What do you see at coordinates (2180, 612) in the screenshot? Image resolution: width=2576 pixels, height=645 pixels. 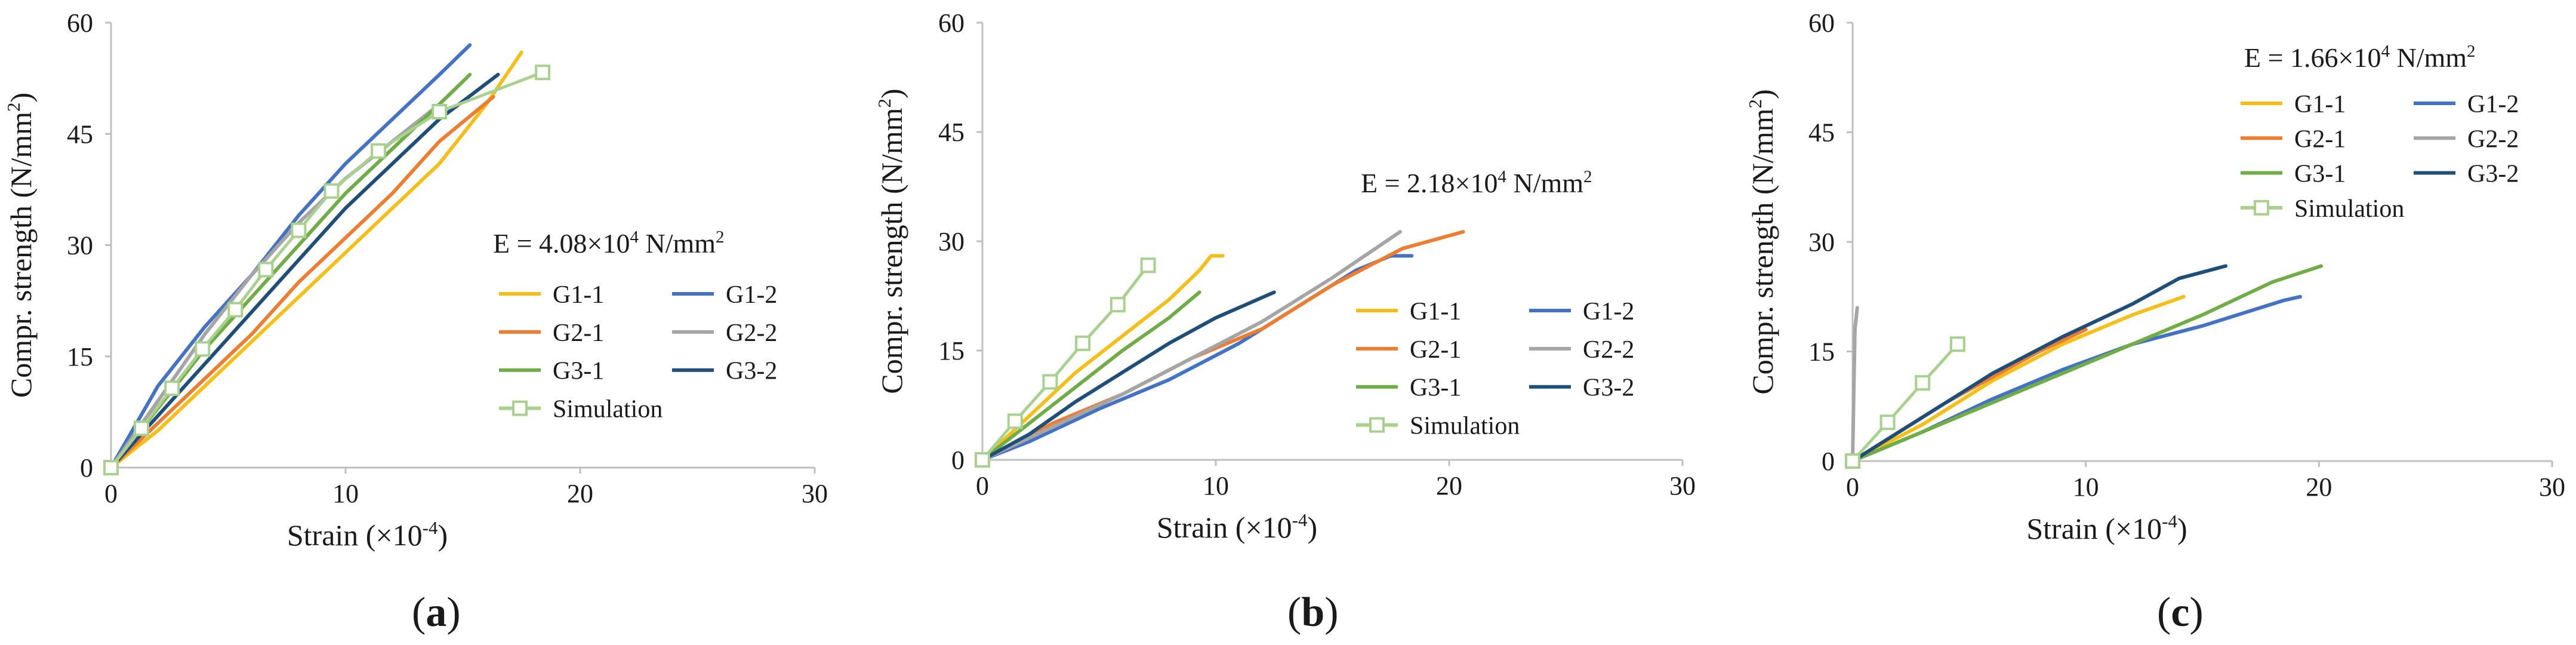 I see `panel-label: (c)` at bounding box center [2180, 612].